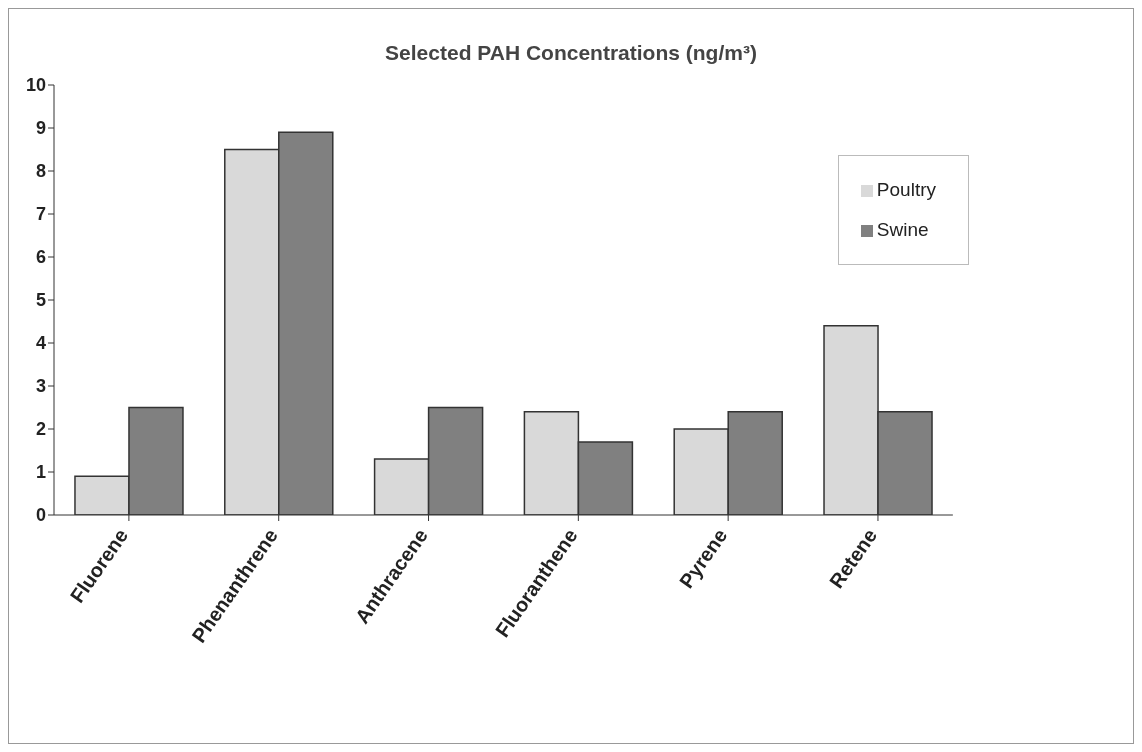 The width and height of the screenshot is (1142, 752). What do you see at coordinates (40, 515) in the screenshot?
I see `y-tick-label: 0` at bounding box center [40, 515].